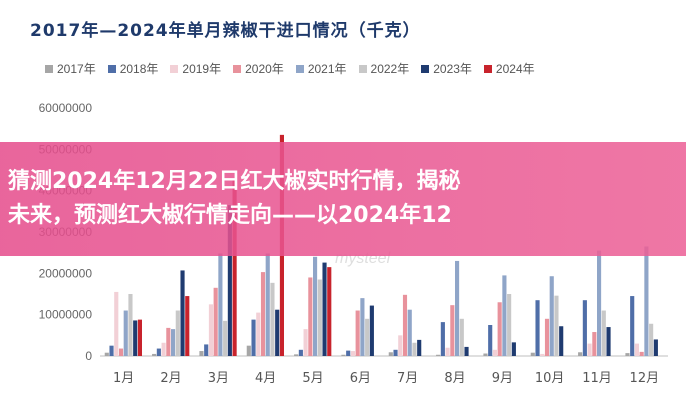 This screenshot has height=400, width=686. Describe the element at coordinates (76, 69) in the screenshot. I see `legend-label: 2017年` at that location.